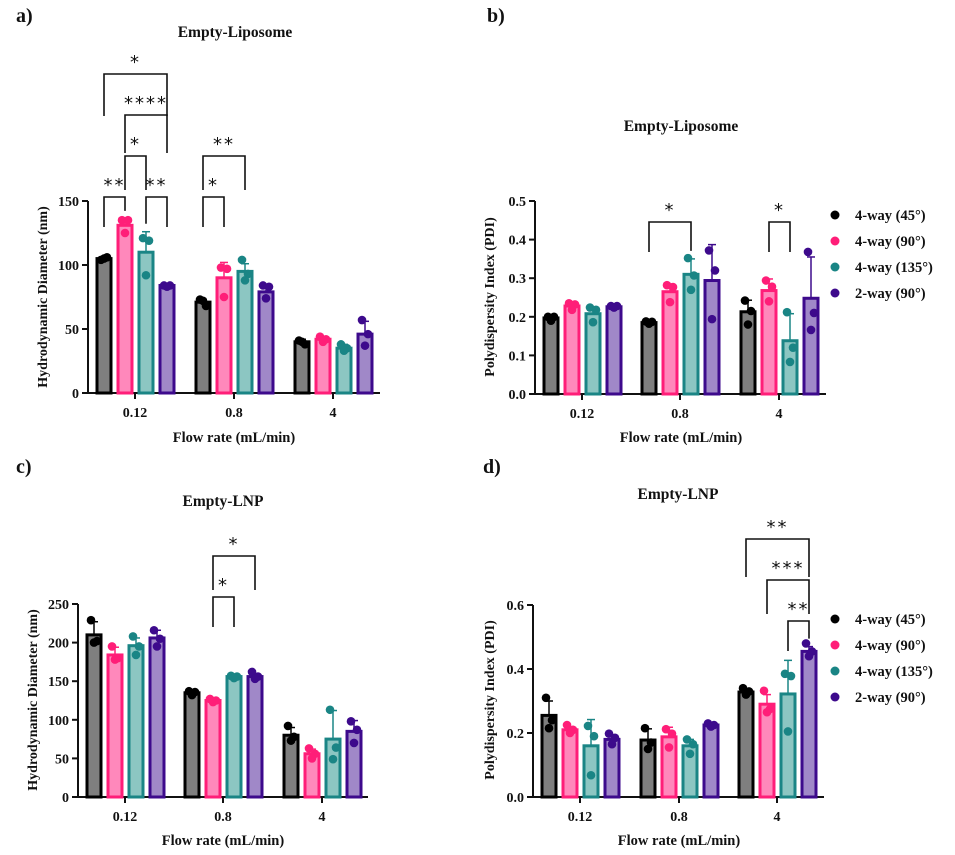 Image resolution: width=955 pixels, height=855 pixels. Describe the element at coordinates (33, 700) in the screenshot. I see `y-axis-label: Hydrodynamic Diameter (nm)` at that location.